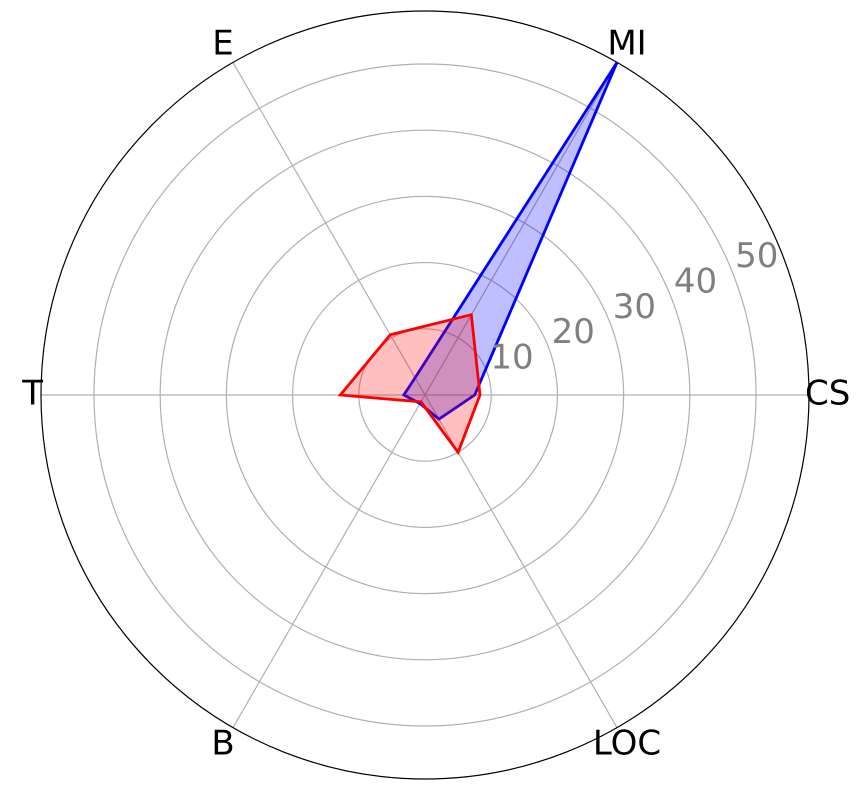 This screenshot has width=859, height=785. I want to click on axis-label-t: T, so click(32, 394).